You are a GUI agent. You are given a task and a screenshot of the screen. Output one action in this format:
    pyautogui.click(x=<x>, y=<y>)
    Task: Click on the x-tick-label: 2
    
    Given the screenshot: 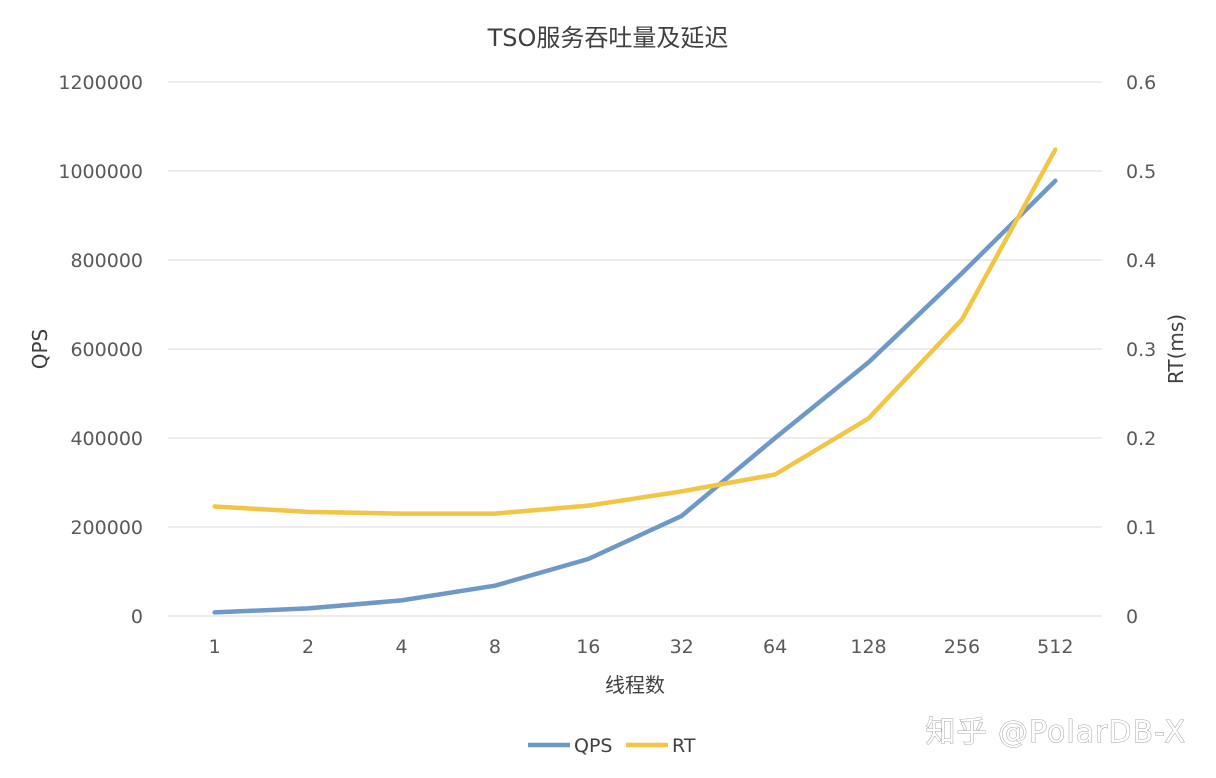 What is the action you would take?
    pyautogui.click(x=308, y=647)
    